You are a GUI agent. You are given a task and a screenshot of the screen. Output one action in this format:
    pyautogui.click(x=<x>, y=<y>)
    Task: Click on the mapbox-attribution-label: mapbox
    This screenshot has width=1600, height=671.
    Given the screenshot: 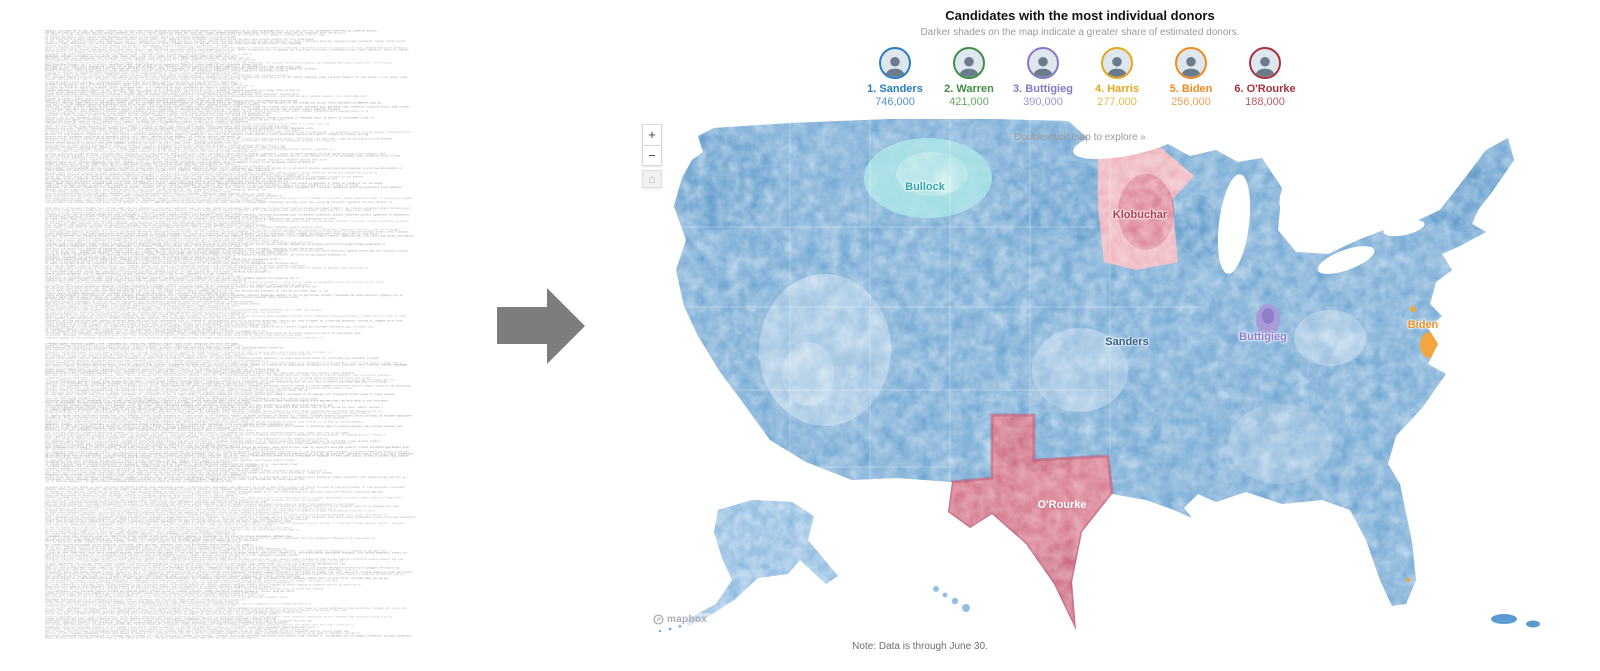 What is the action you would take?
    pyautogui.click(x=687, y=619)
    